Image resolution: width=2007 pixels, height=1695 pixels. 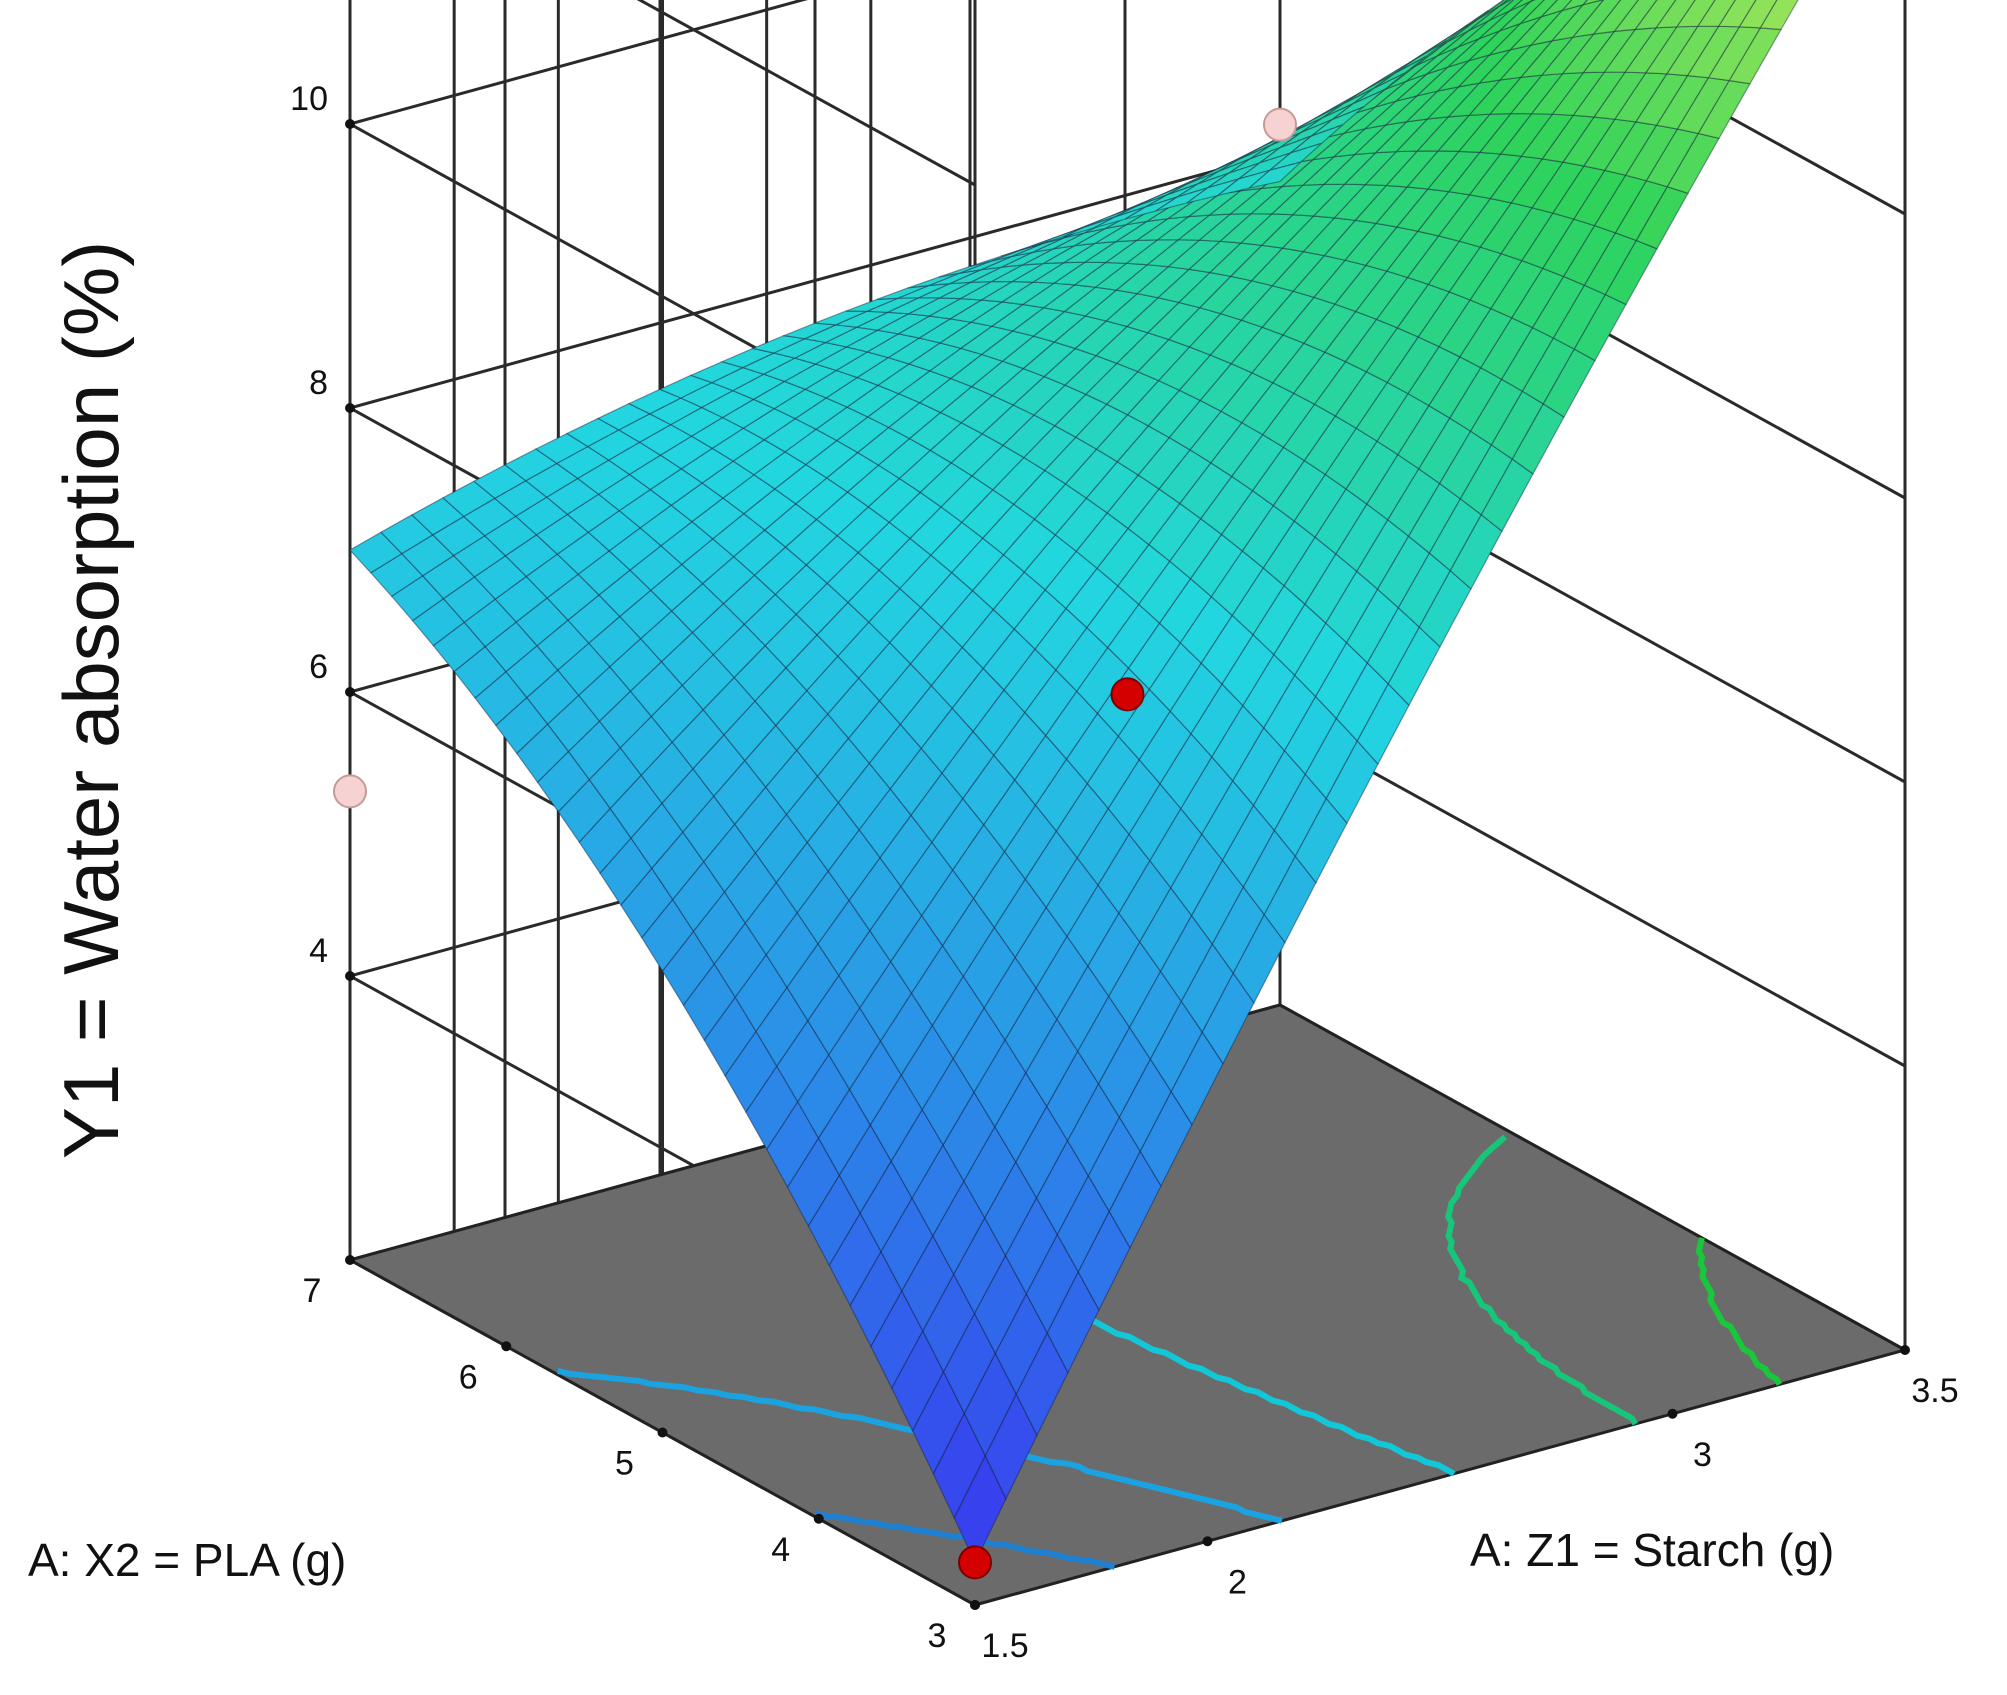 I want to click on x-tick-label: 1.5, so click(x=1004, y=1646).